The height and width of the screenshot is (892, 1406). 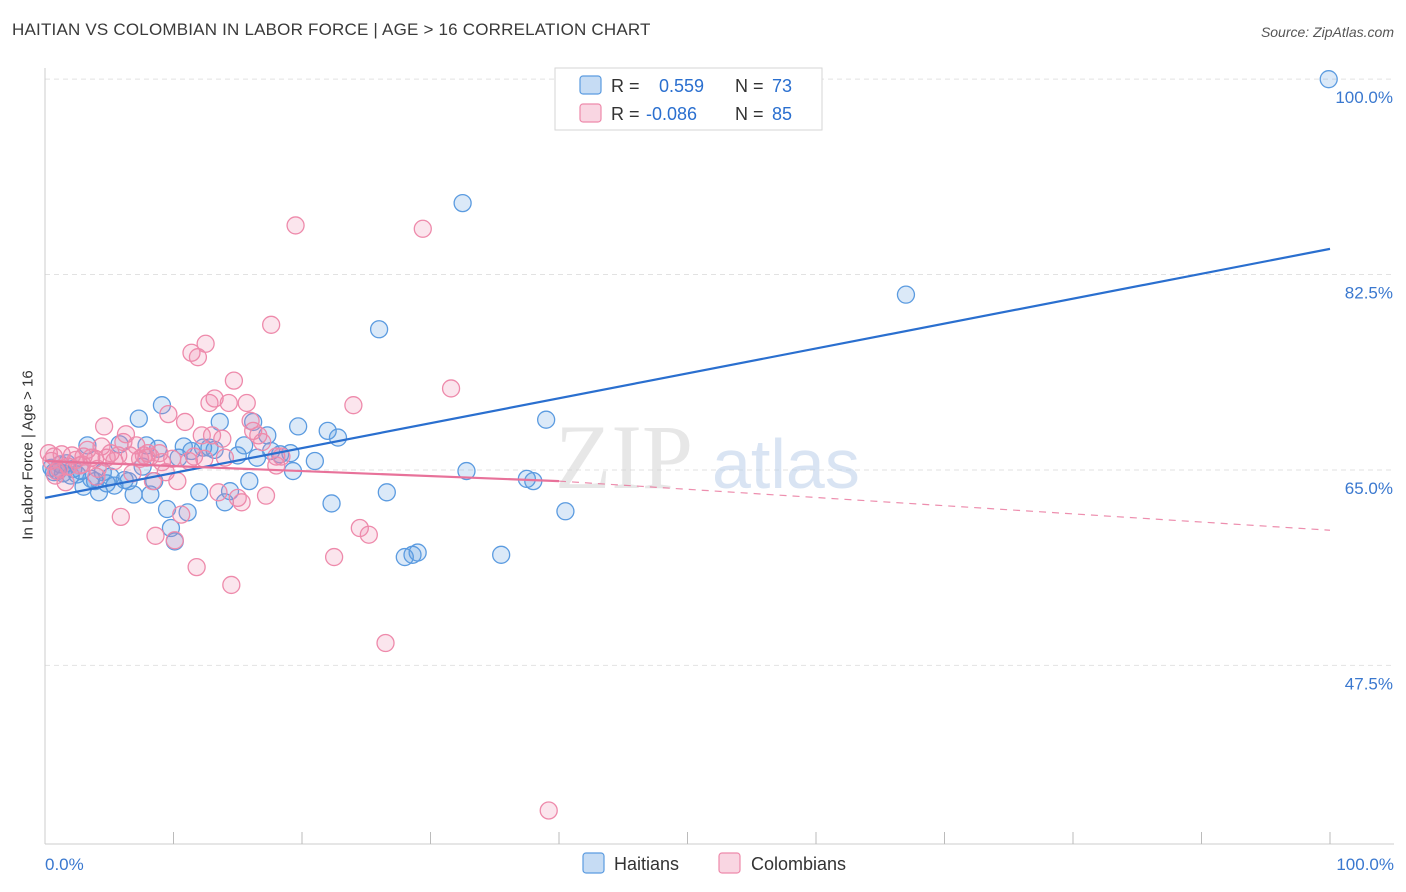 What do you see at coordinates (593, 863) in the screenshot?
I see `legend-haitians-swatch` at bounding box center [593, 863].